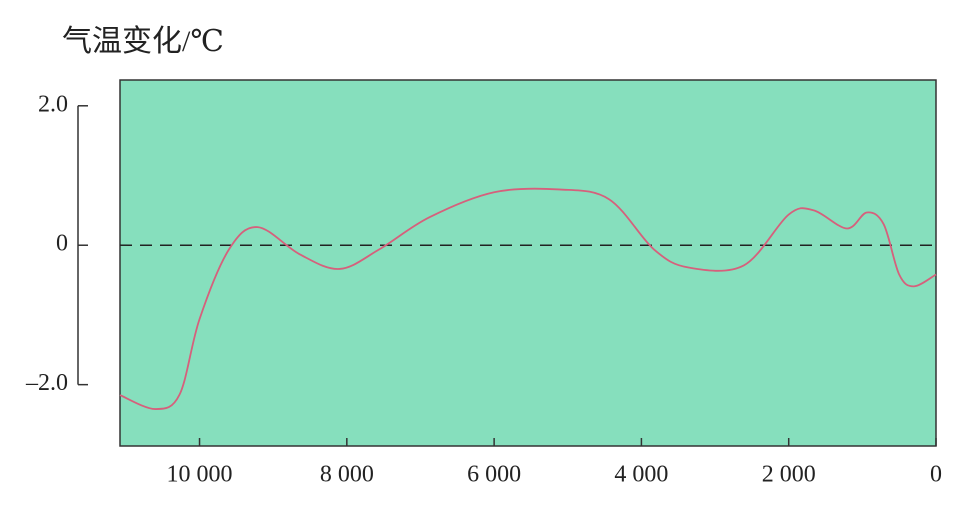 The height and width of the screenshot is (527, 963). Describe the element at coordinates (200, 475) in the screenshot. I see `x-tick-label: 10 000` at that location.